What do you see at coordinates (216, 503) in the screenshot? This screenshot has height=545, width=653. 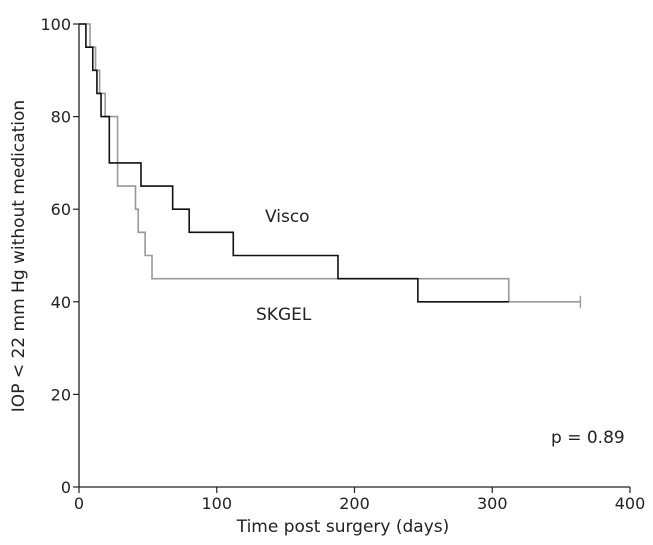 I see `x-tick-label: 100` at bounding box center [216, 503].